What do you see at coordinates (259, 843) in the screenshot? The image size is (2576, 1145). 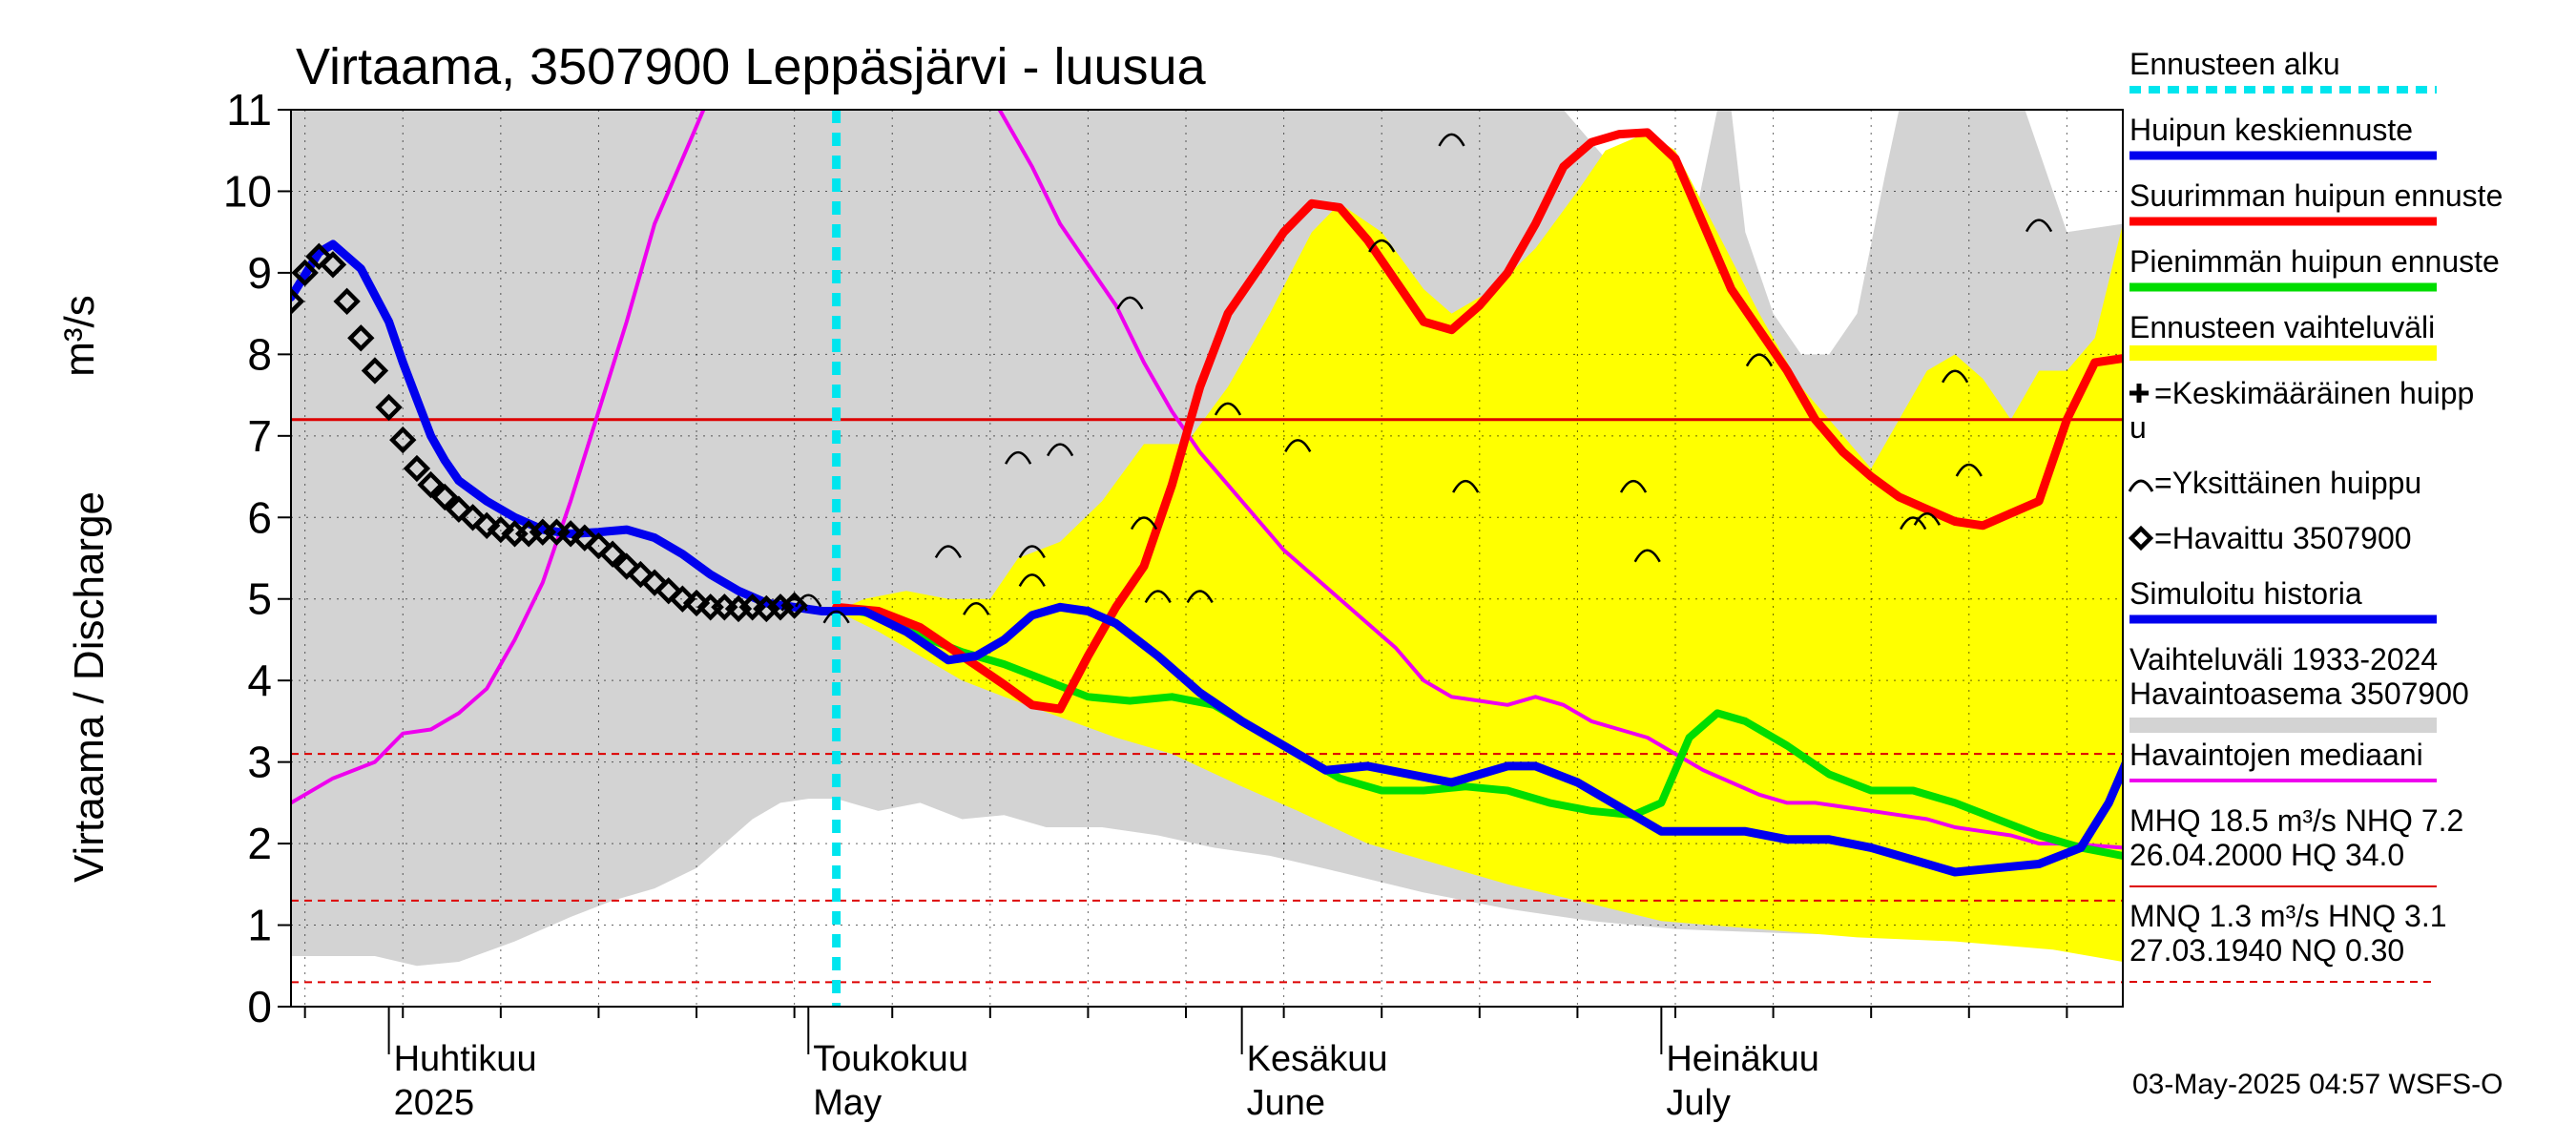 I see `y-tick-label: 2` at bounding box center [259, 843].